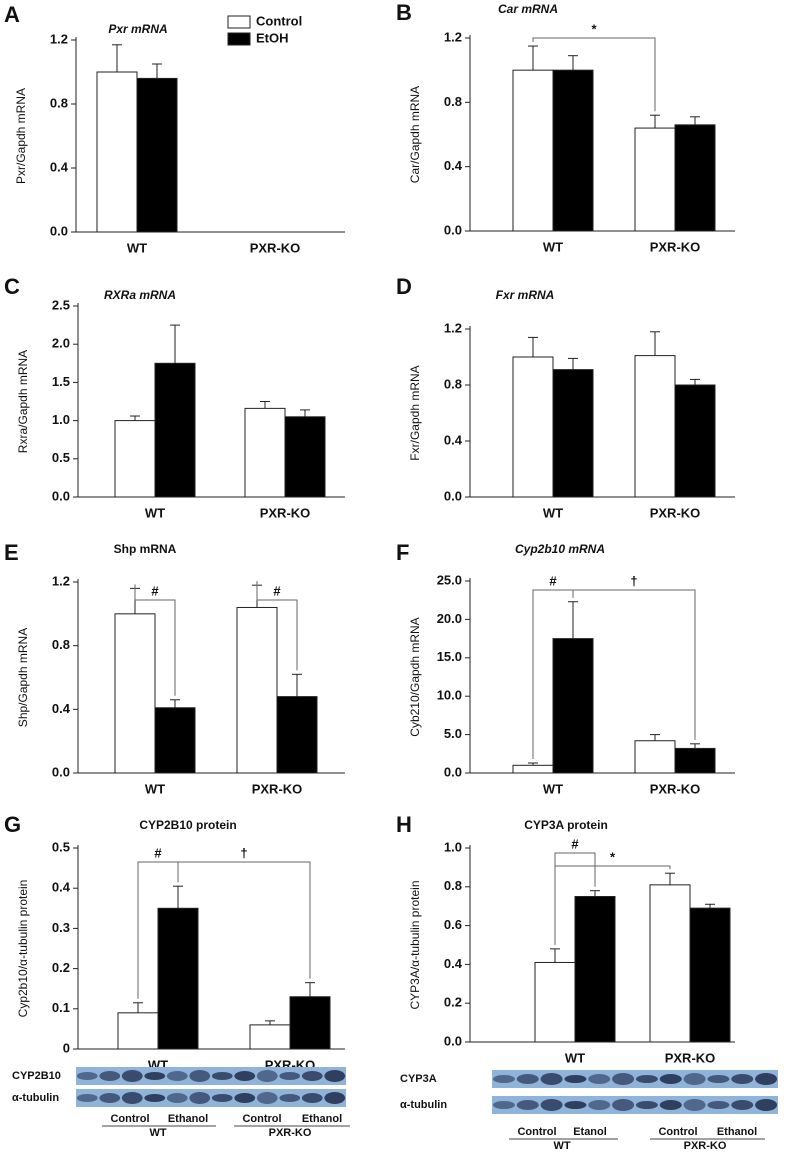 Image resolution: width=791 pixels, height=1155 pixels. What do you see at coordinates (613, 856) in the screenshot?
I see `significance-mark: *` at bounding box center [613, 856].